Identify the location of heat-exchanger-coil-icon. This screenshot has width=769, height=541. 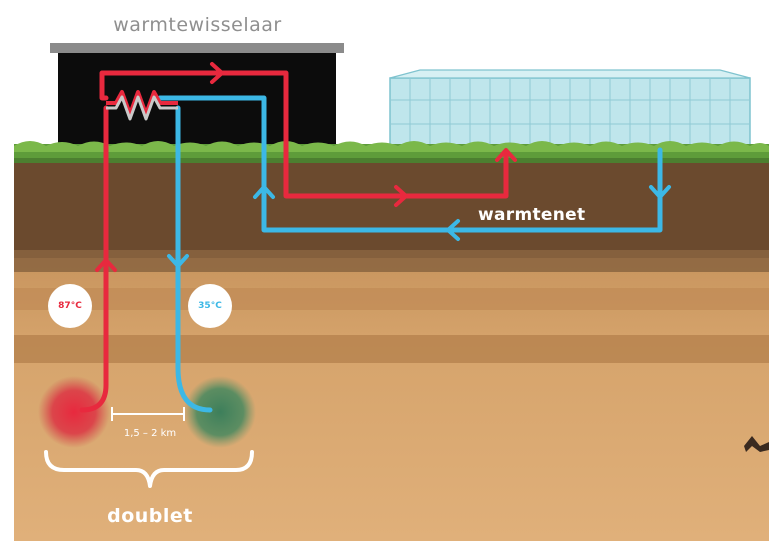
(142, 105).